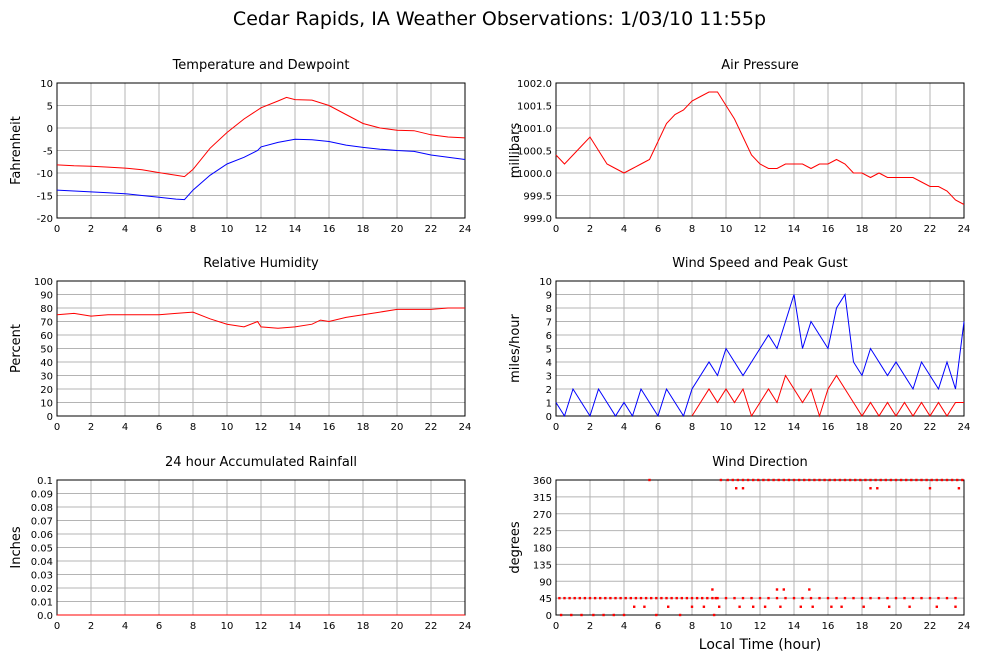 This screenshot has height=659, width=999. What do you see at coordinates (46, 309) in the screenshot?
I see `humidity-ytick-label: 80` at bounding box center [46, 309].